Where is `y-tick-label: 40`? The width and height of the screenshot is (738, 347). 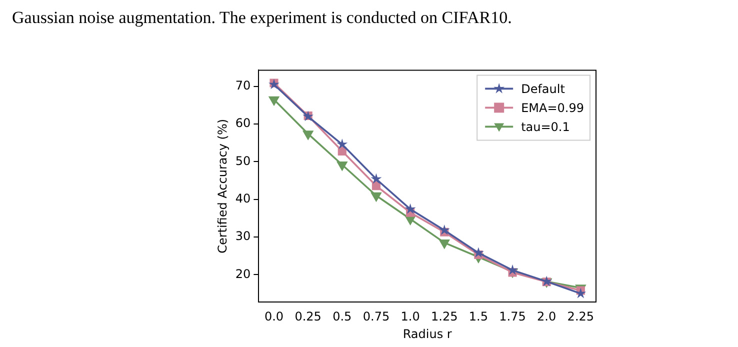 y-tick-label: 40 is located at coordinates (243, 199).